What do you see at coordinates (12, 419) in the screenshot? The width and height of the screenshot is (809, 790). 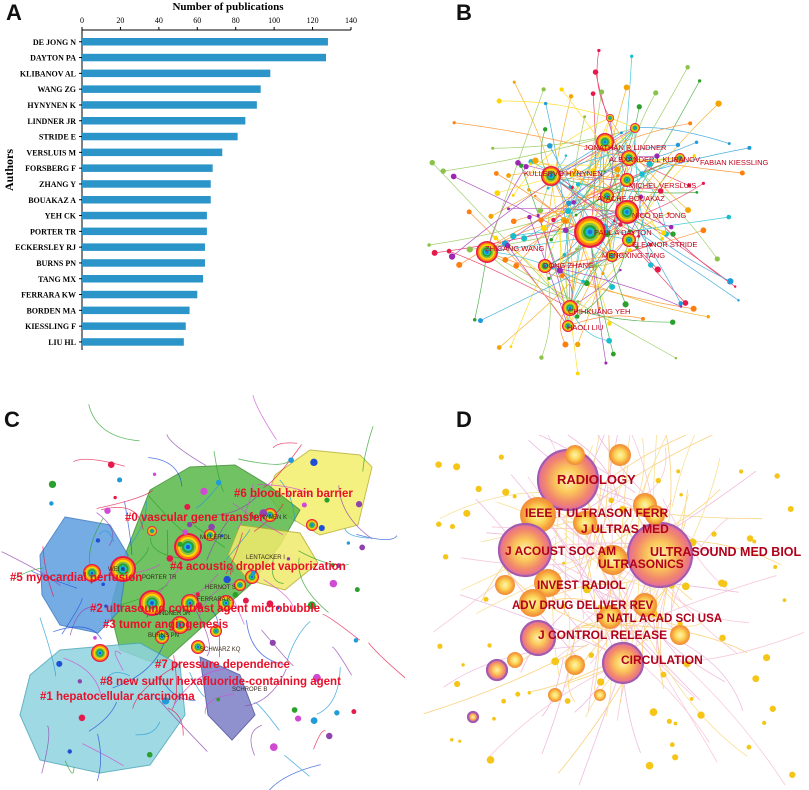 I see `panel-label-c: C` at bounding box center [12, 419].